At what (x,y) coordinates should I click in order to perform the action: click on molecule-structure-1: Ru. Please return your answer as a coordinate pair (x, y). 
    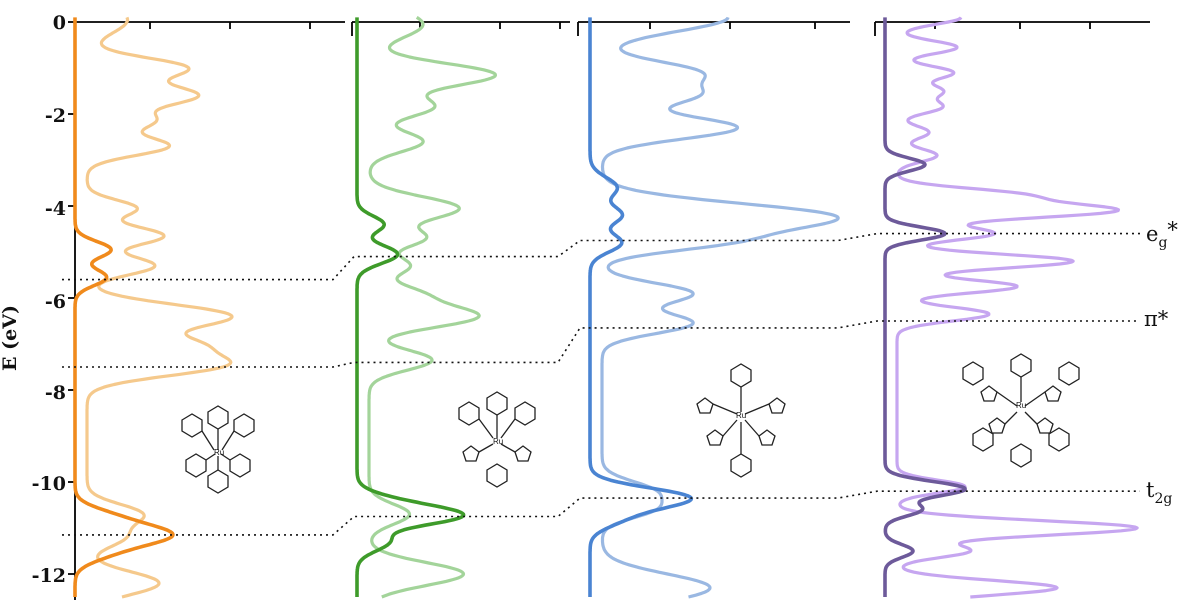
    Looking at the image, I should click on (218, 449).